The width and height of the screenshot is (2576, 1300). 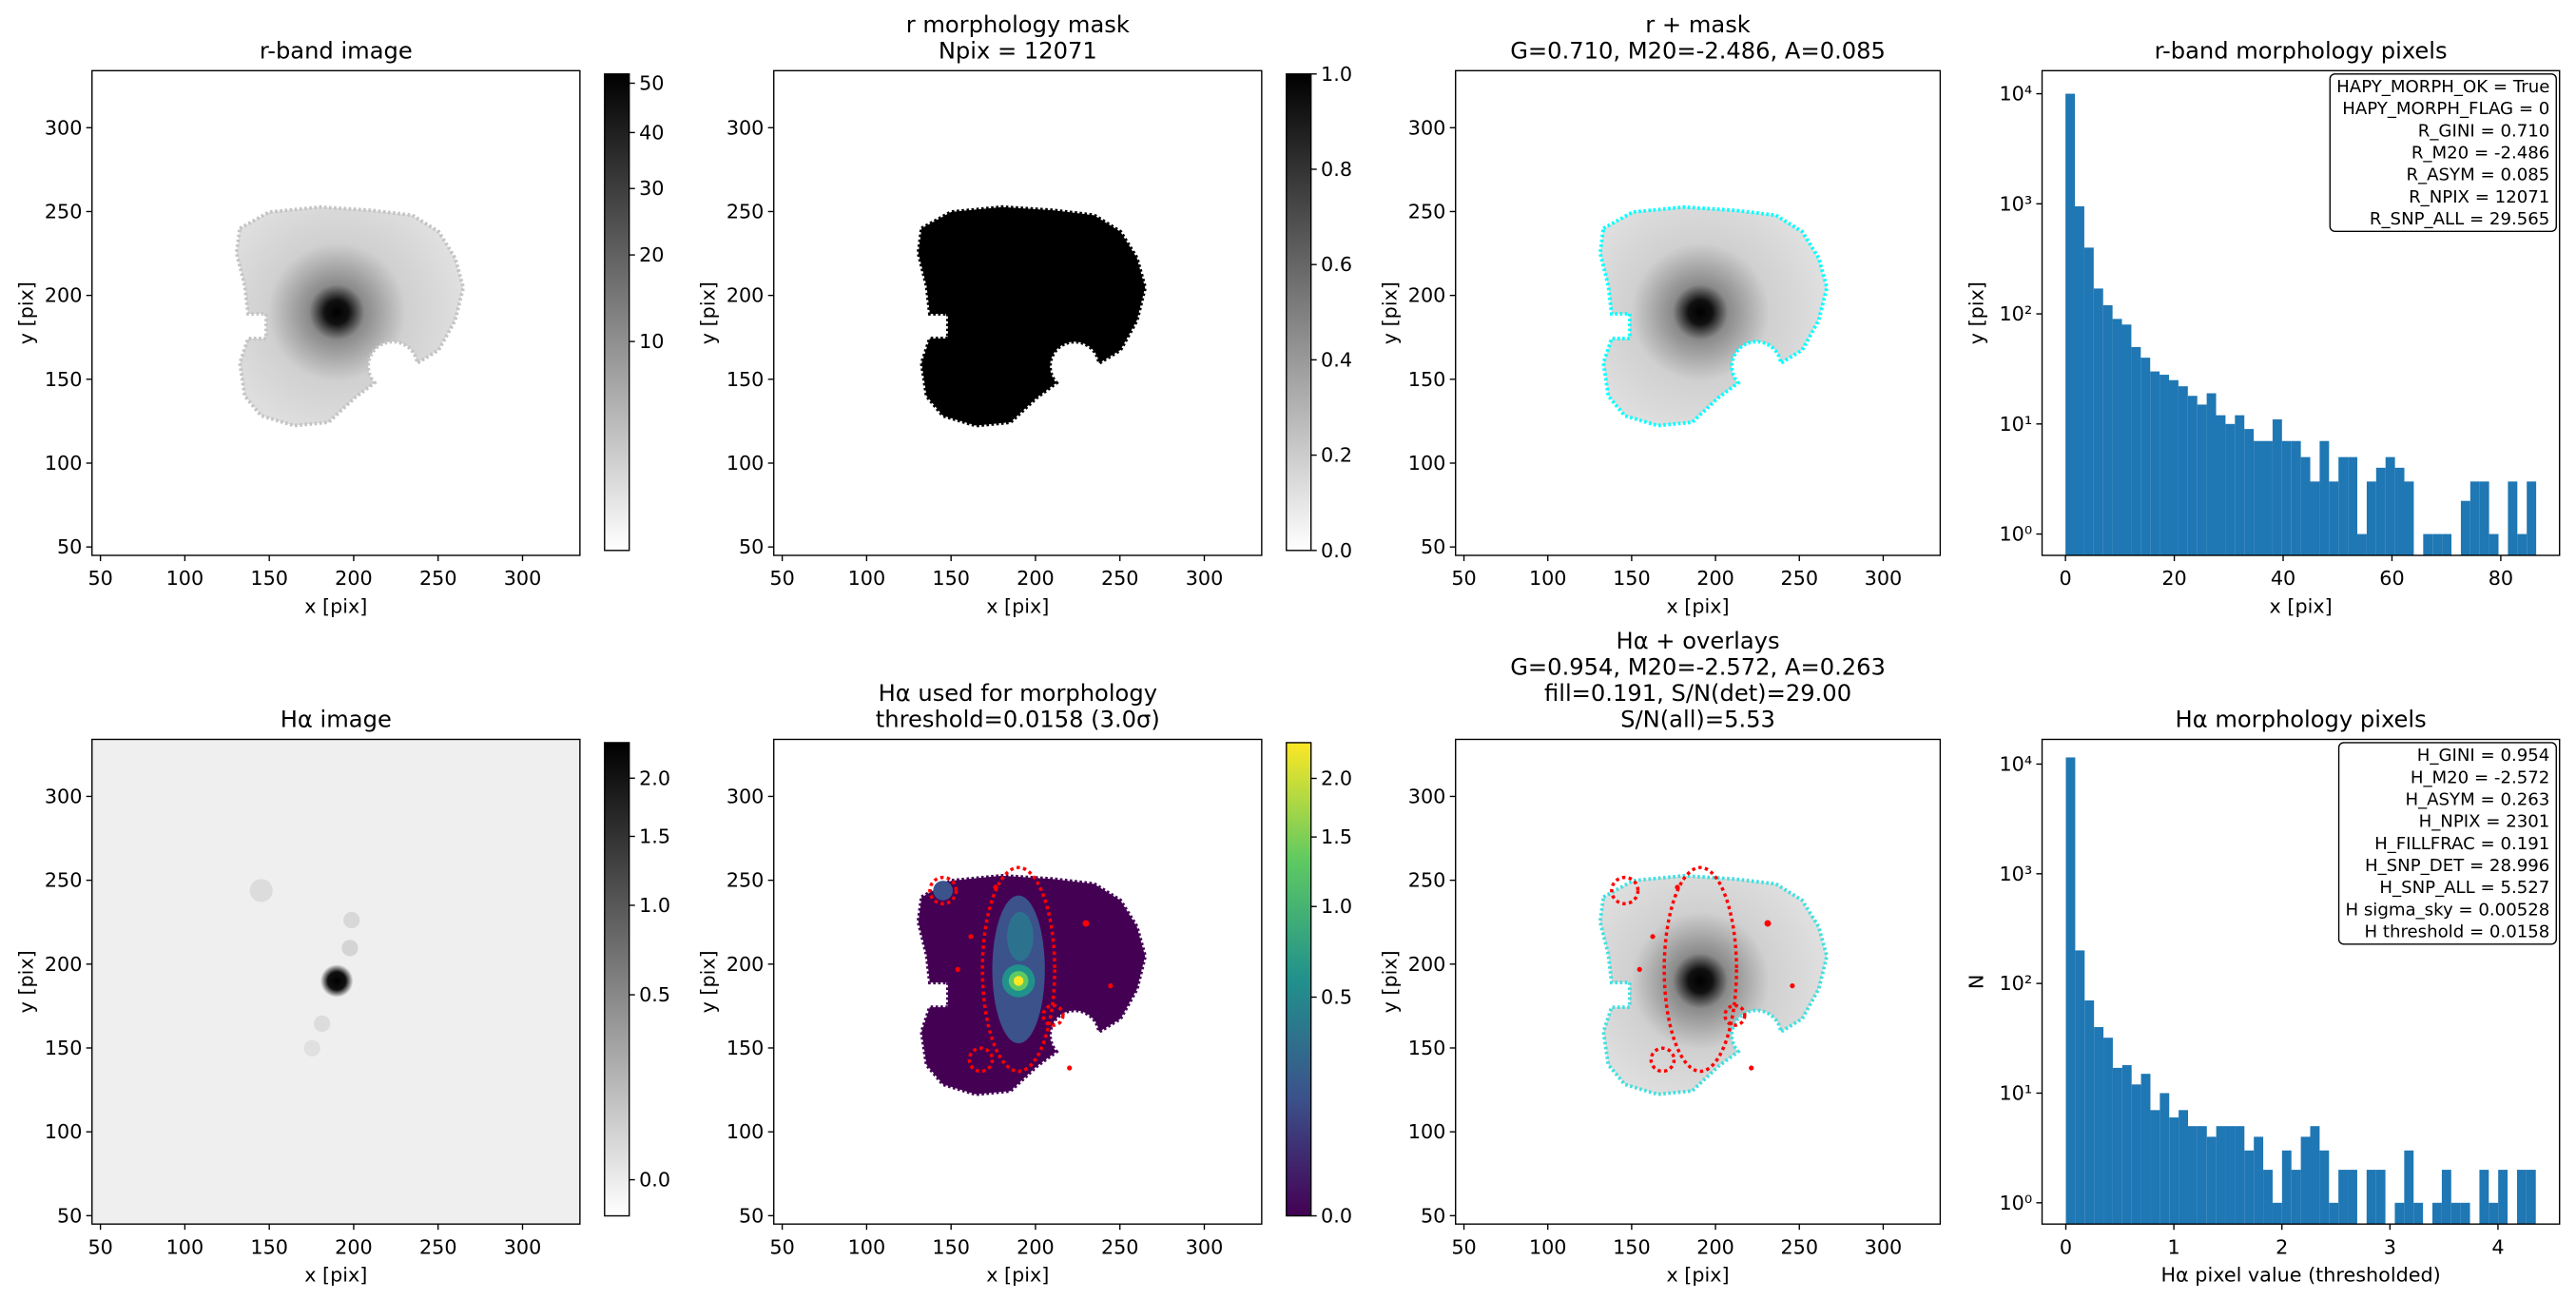 What do you see at coordinates (745, 127) in the screenshot?
I see `y-tick-label: 300` at bounding box center [745, 127].